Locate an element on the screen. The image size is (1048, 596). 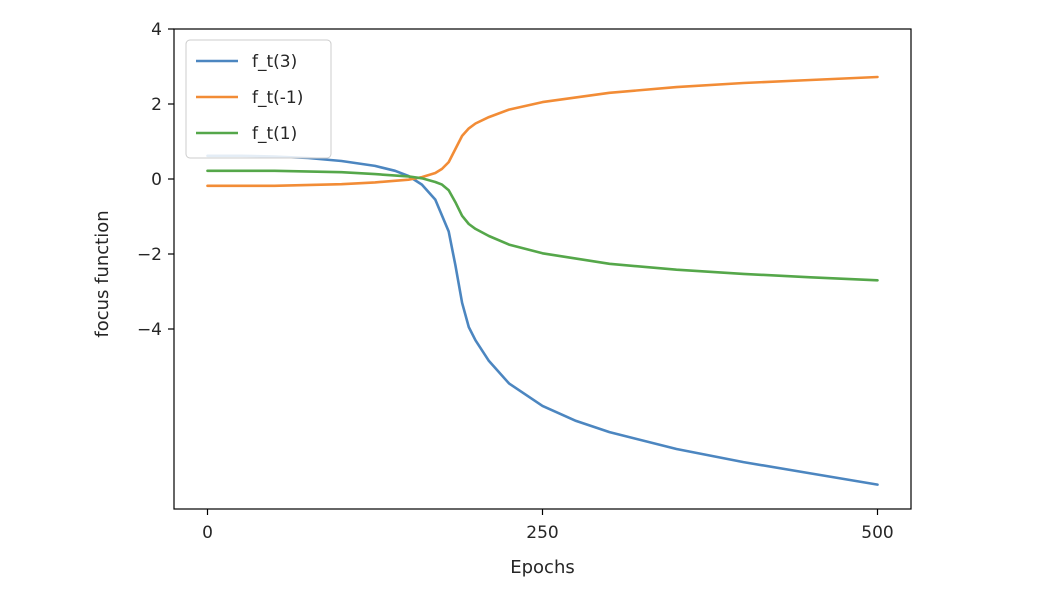
legend-label: f_t(3) is located at coordinates (274, 62).